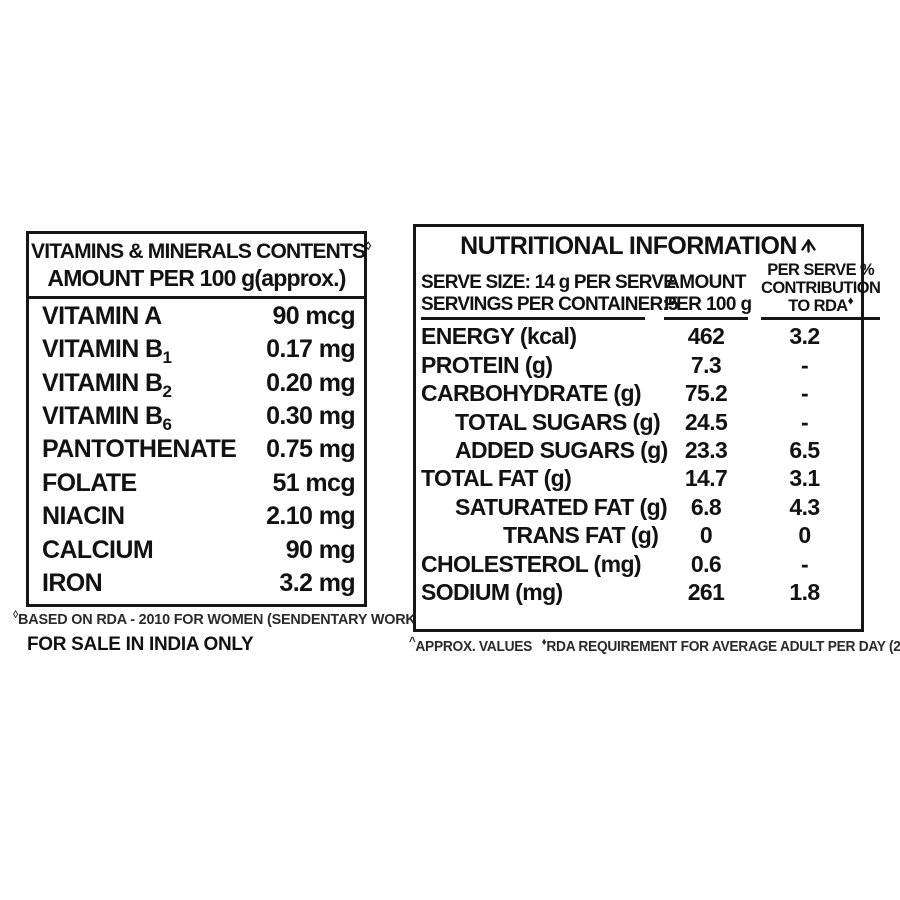  I want to click on table-row: VITAMIN B1 0.17 mg, so click(199, 351).